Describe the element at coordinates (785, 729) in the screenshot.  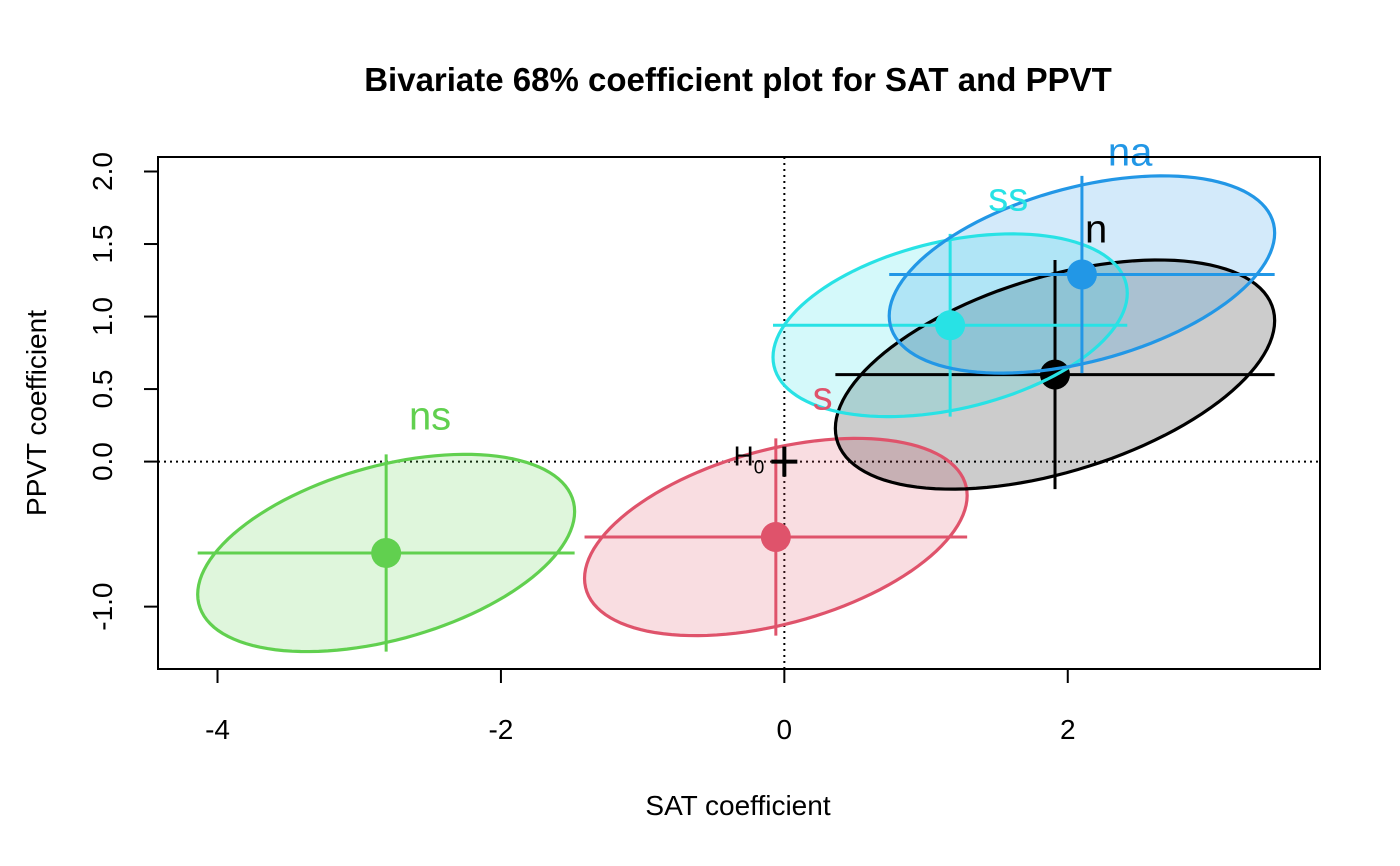
I see `x-tick-label: 0` at that location.